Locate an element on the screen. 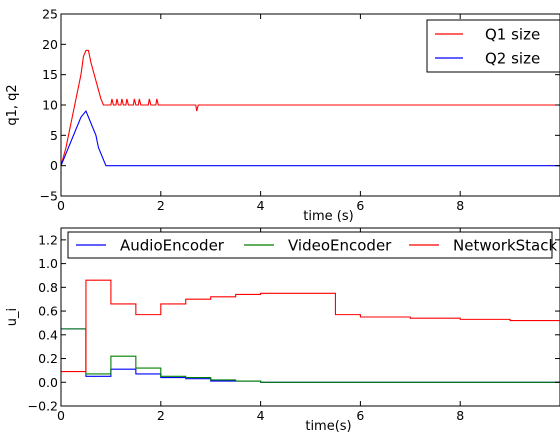 The image size is (560, 436). legend: Q1 size Q2 size is located at coordinates (493, 46).